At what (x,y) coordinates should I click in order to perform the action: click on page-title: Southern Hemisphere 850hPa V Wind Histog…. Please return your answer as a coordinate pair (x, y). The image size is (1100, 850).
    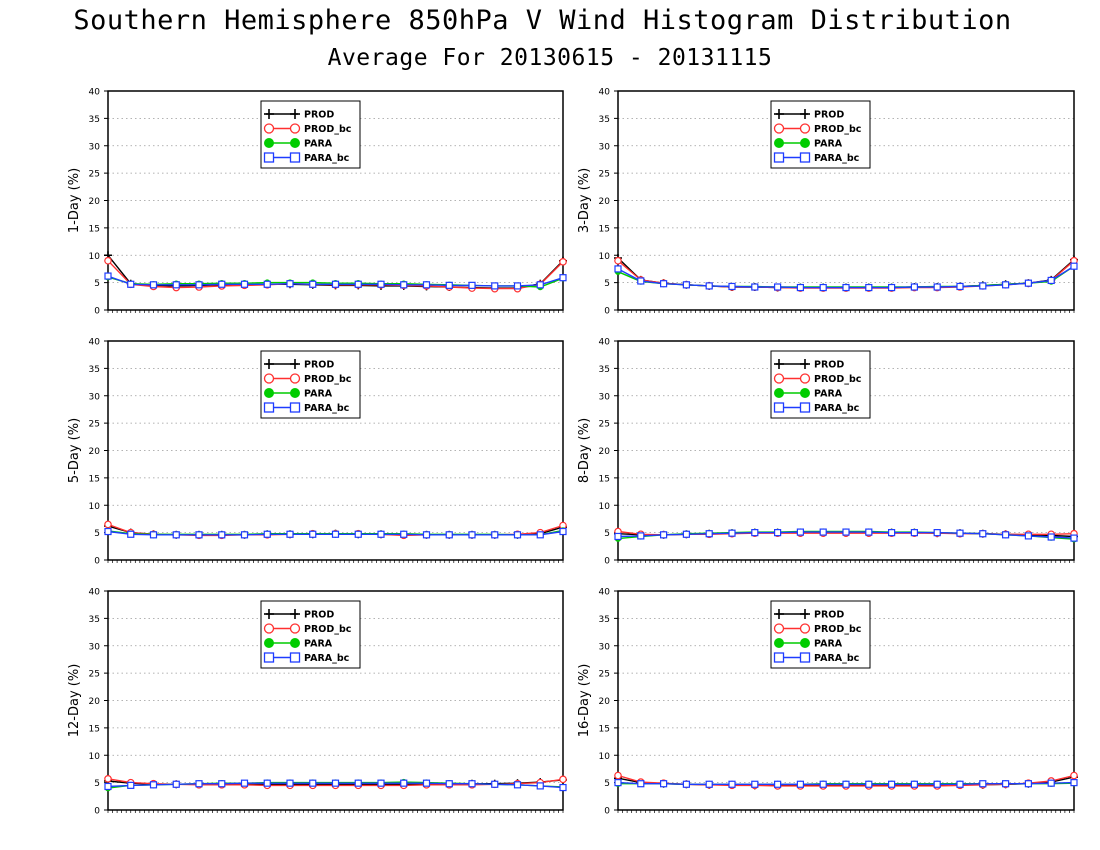
    Looking at the image, I should click on (542, 20).